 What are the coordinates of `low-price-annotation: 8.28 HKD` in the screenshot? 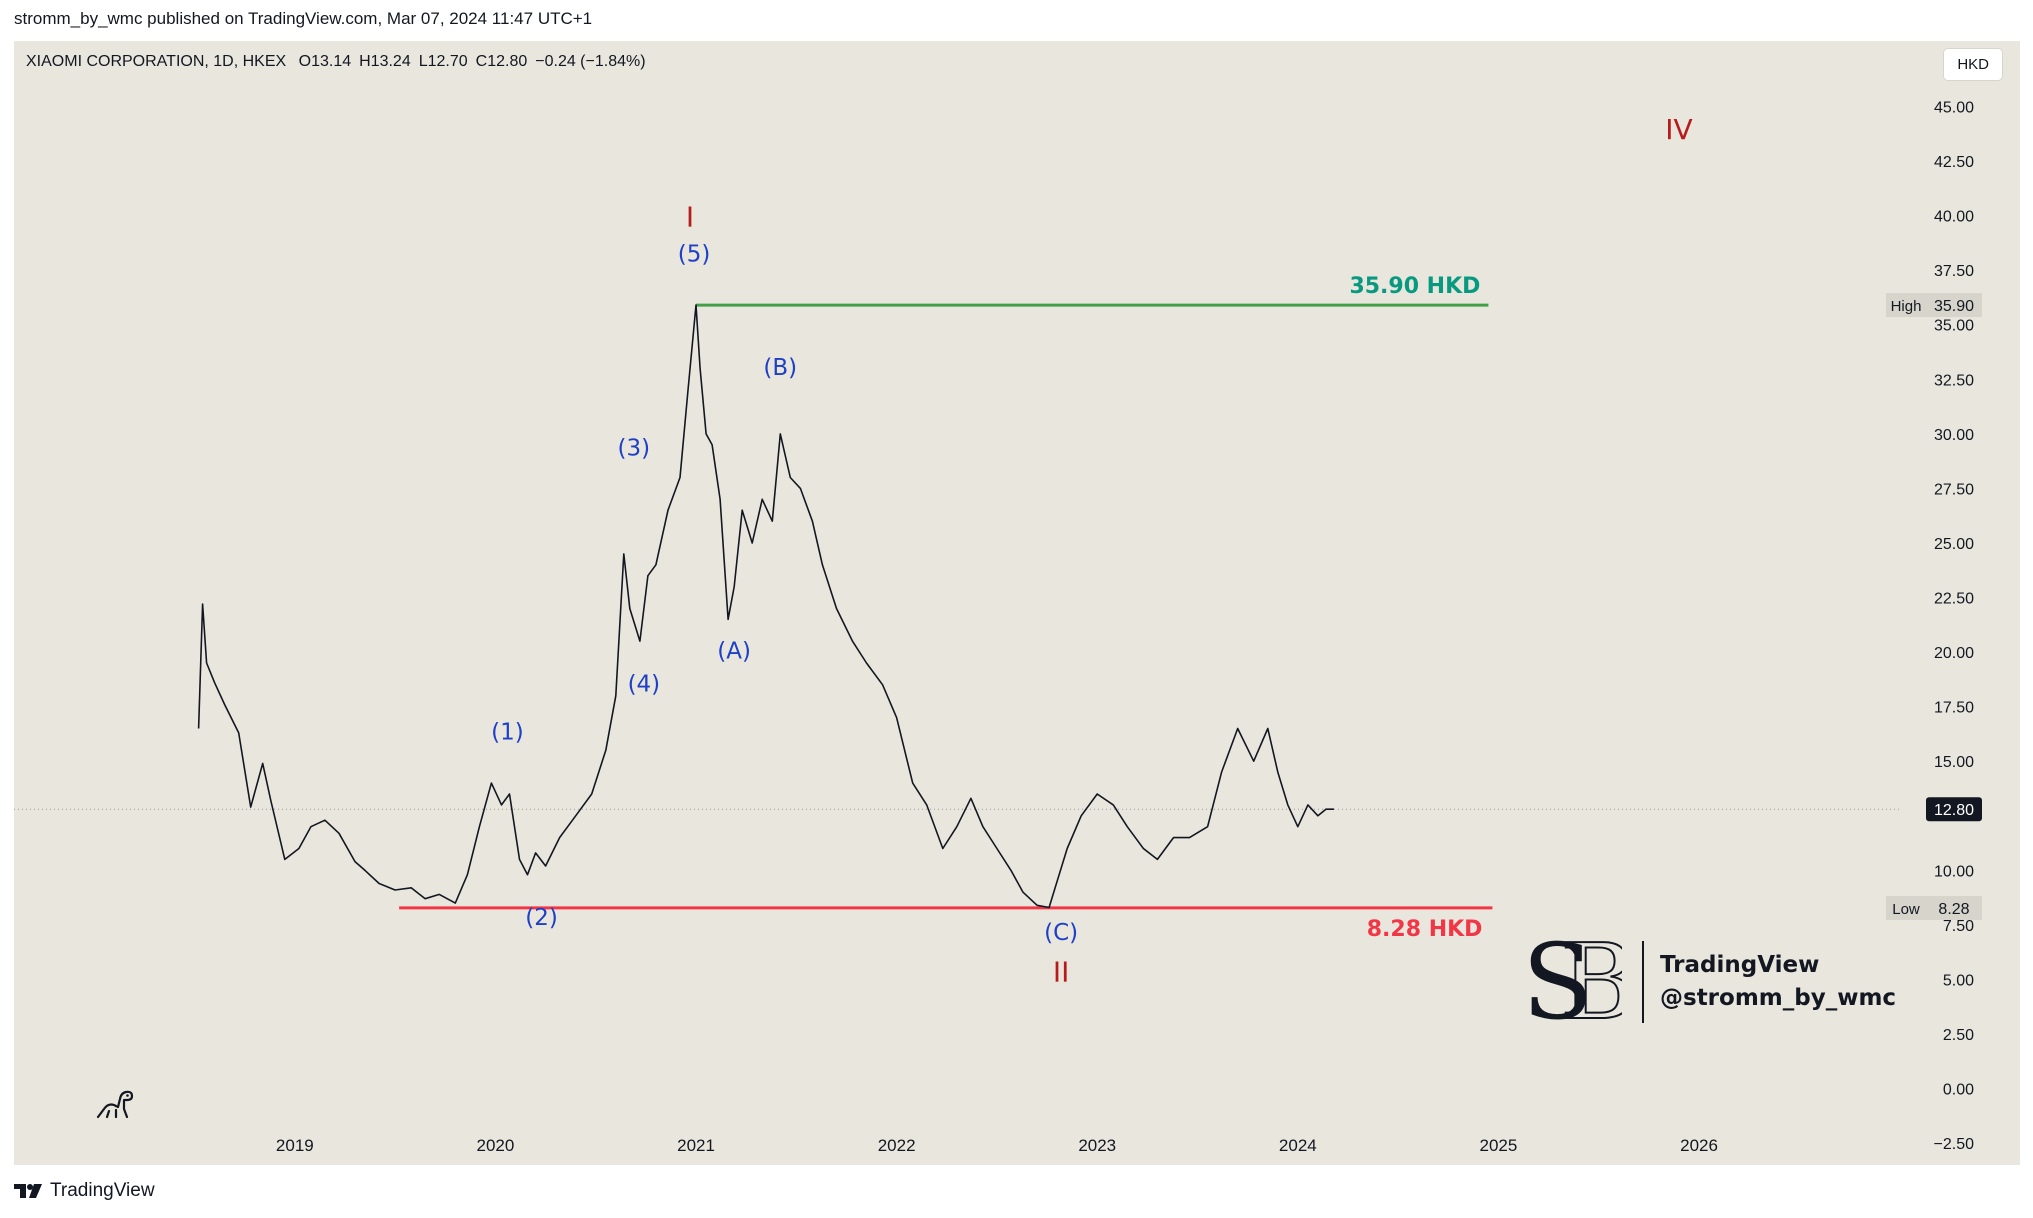 It's located at (1425, 929).